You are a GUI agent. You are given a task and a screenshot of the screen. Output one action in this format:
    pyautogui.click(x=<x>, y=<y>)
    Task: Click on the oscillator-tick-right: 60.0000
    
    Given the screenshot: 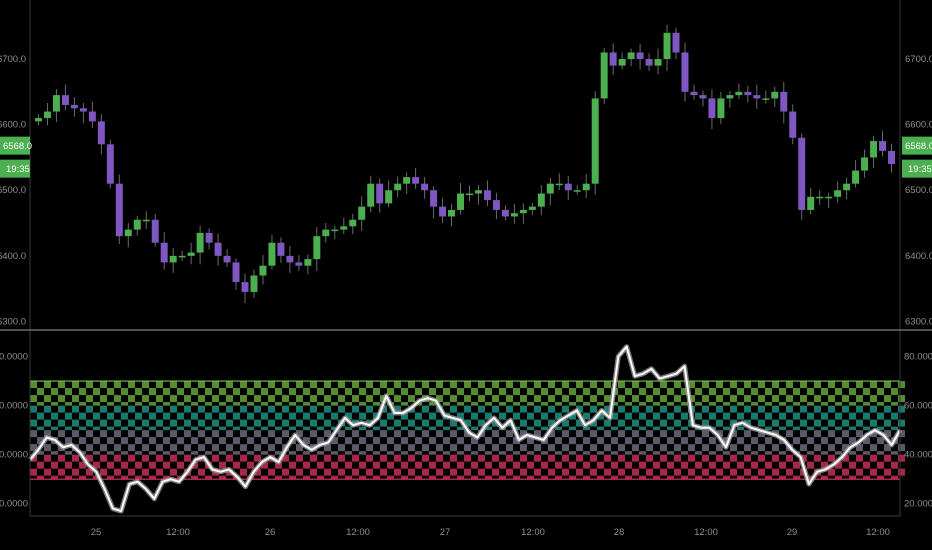 What is the action you would take?
    pyautogui.click(x=918, y=406)
    